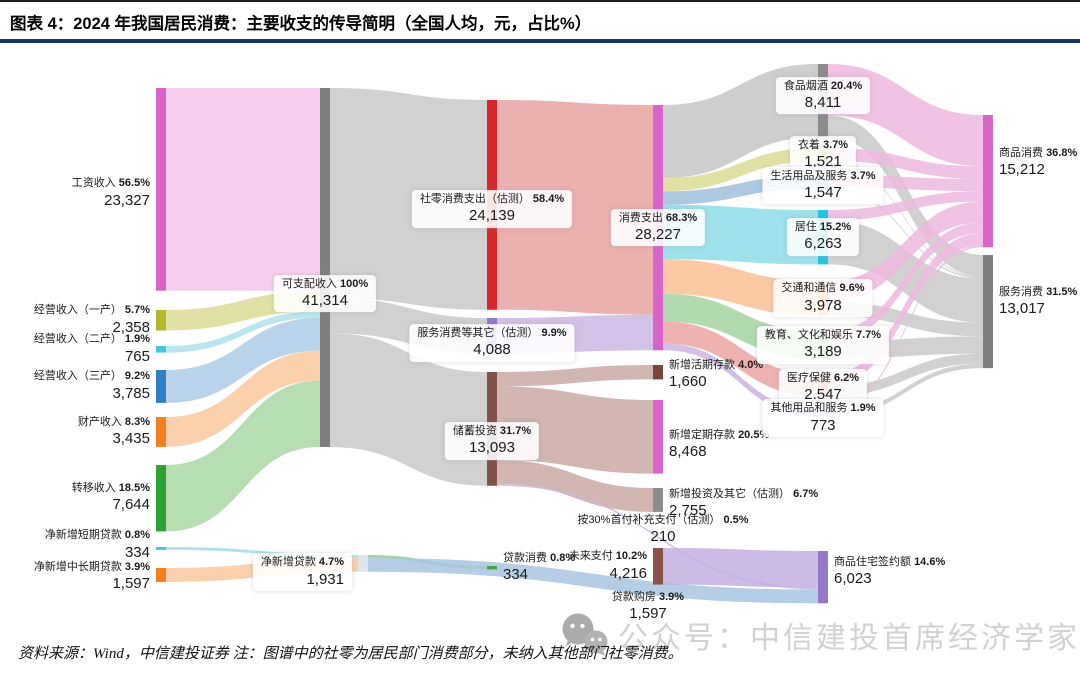  I want to click on node-property-income, so click(161, 432).